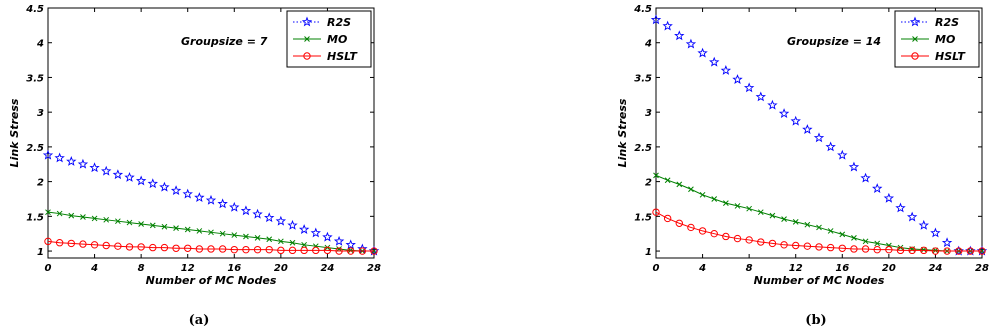  What do you see at coordinates (819, 231) in the screenshot?
I see `series-HSLT` at bounding box center [819, 231].